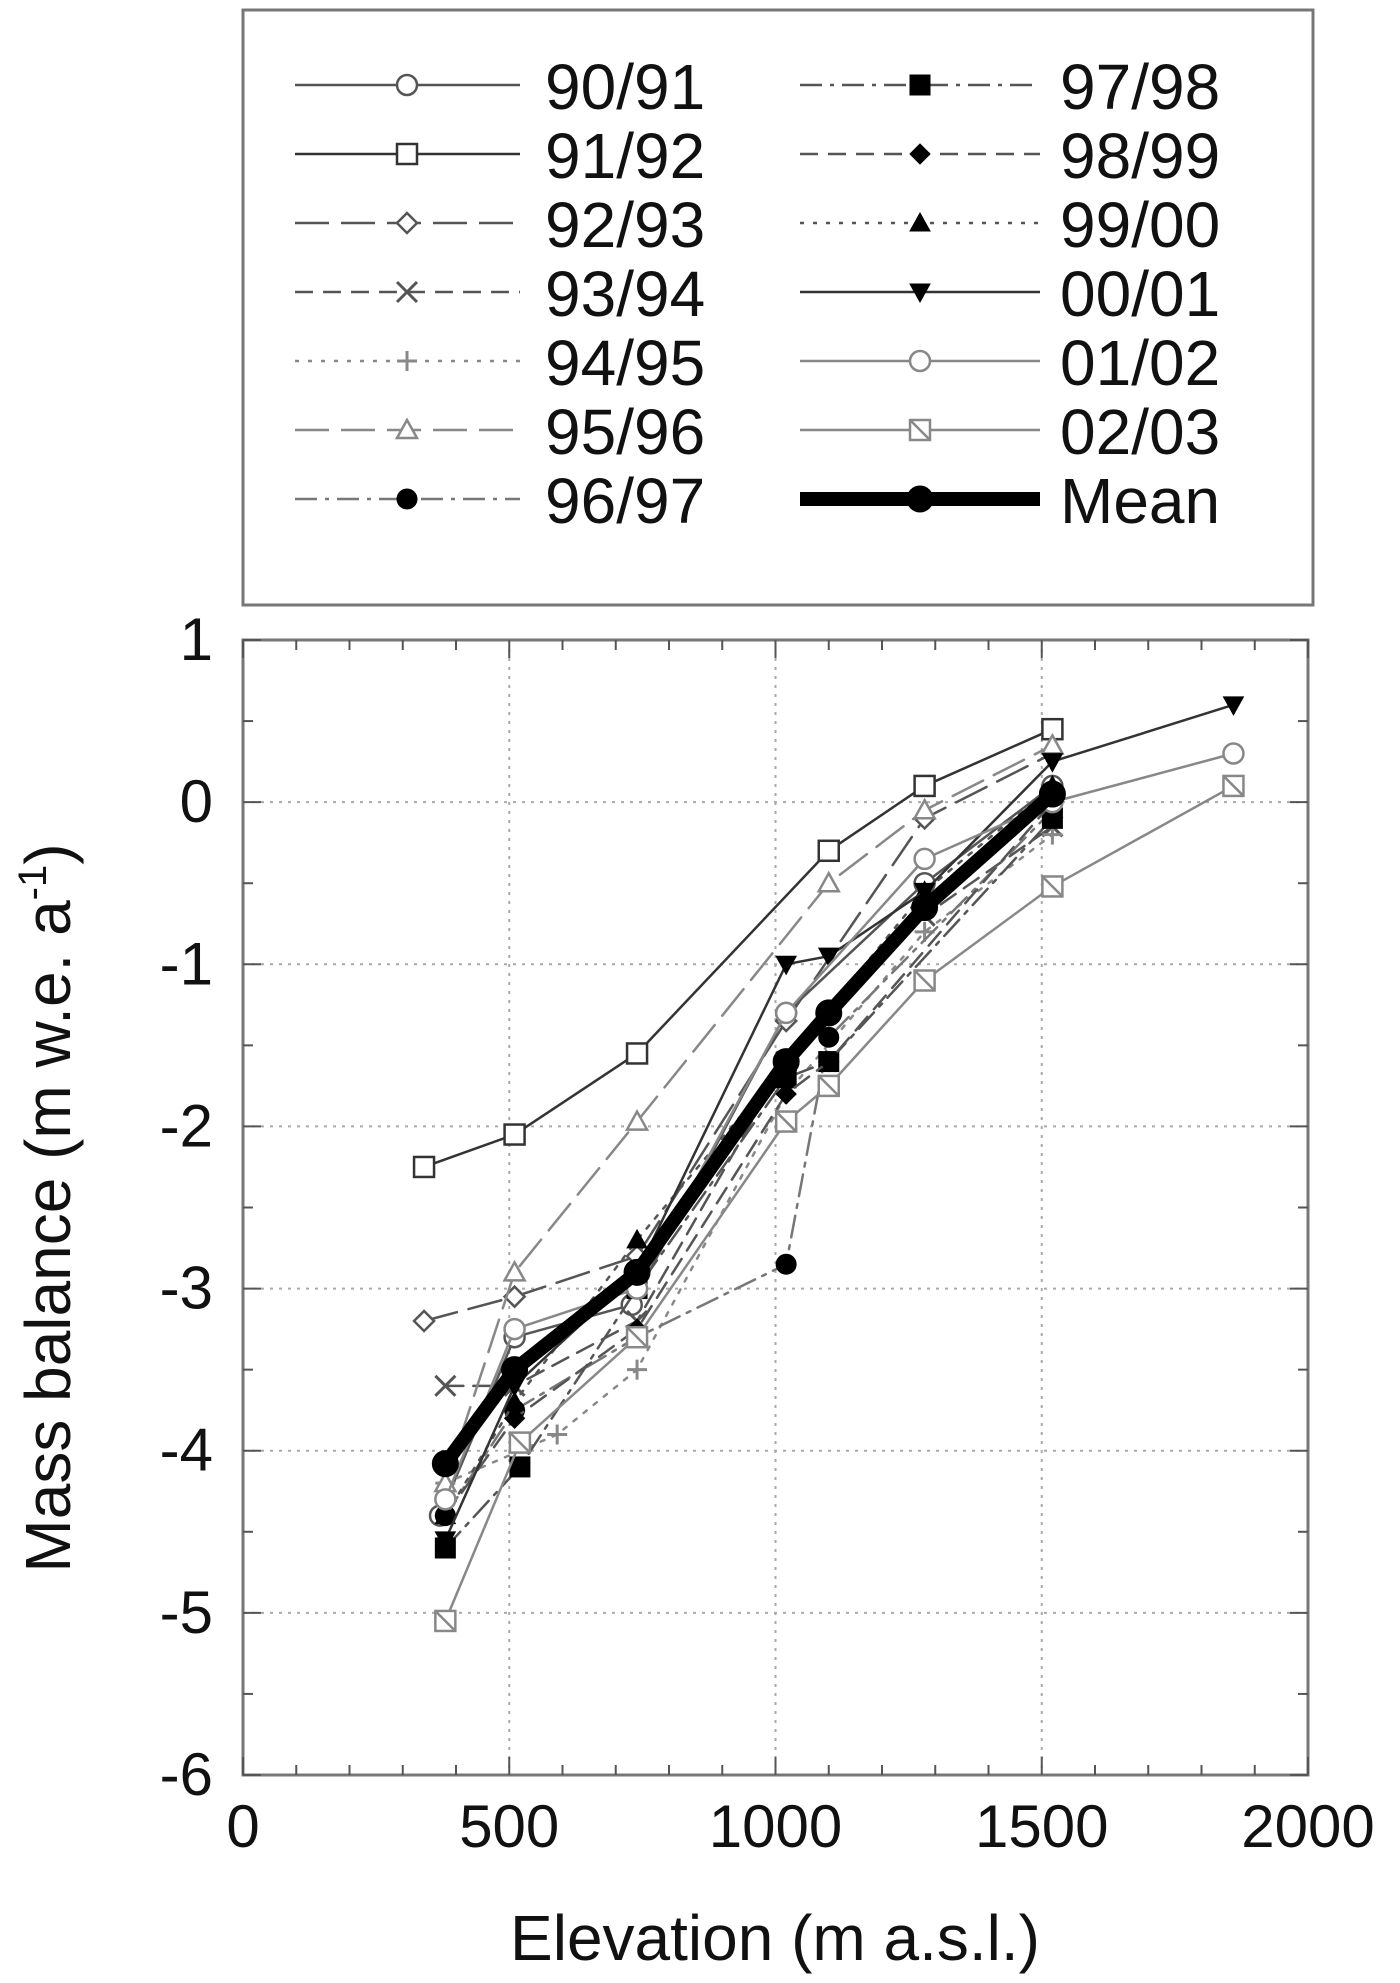  I want to click on y-tick-label: -3, so click(186, 1288).